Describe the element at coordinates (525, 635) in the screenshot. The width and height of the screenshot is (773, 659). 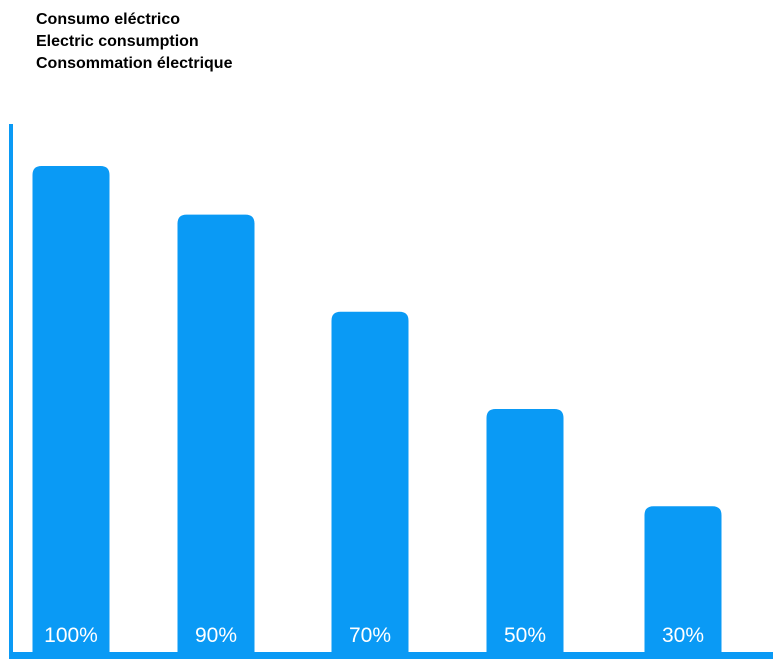
I see `bar-label-3: 50%` at that location.